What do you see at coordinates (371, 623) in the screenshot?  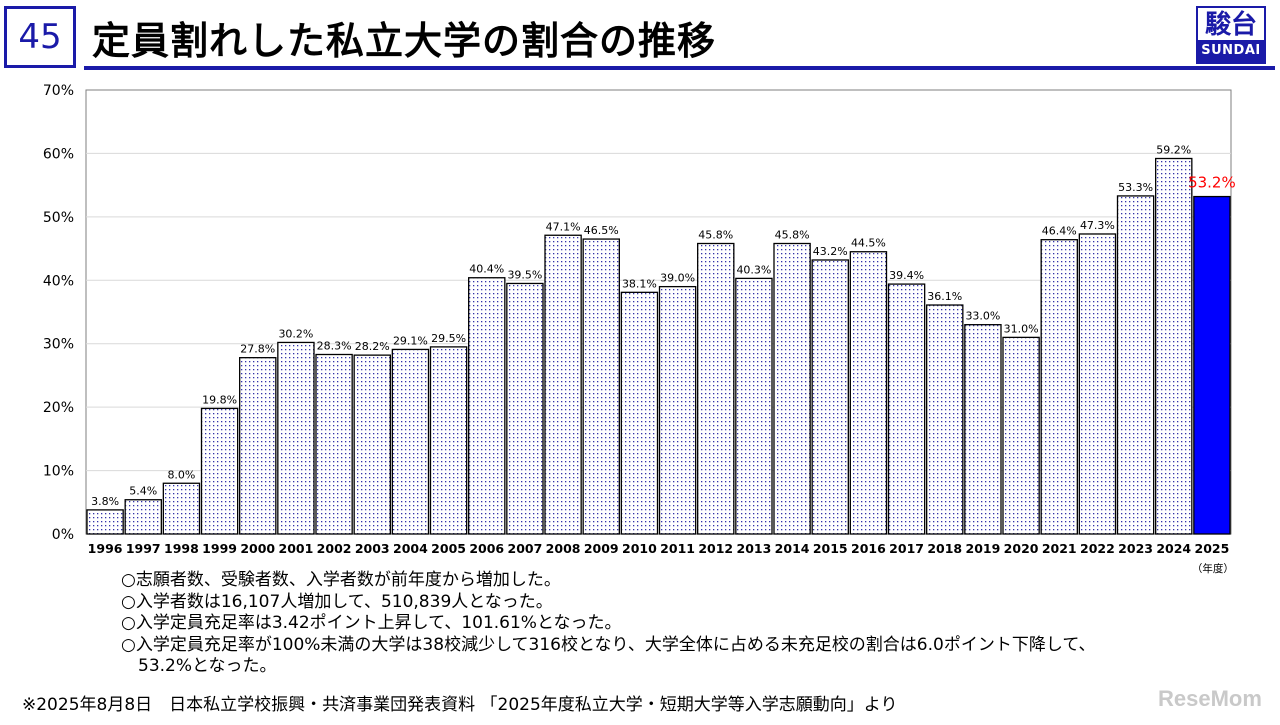 I see `note-line: ○入学定員充足率は3.42ポイント上昇して、101.61%となった。` at bounding box center [371, 623].